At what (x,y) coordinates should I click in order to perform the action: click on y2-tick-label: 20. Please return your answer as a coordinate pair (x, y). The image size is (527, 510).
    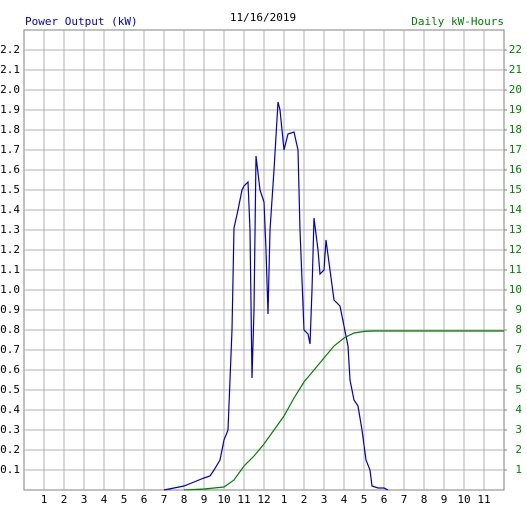
    Looking at the image, I should click on (515, 89).